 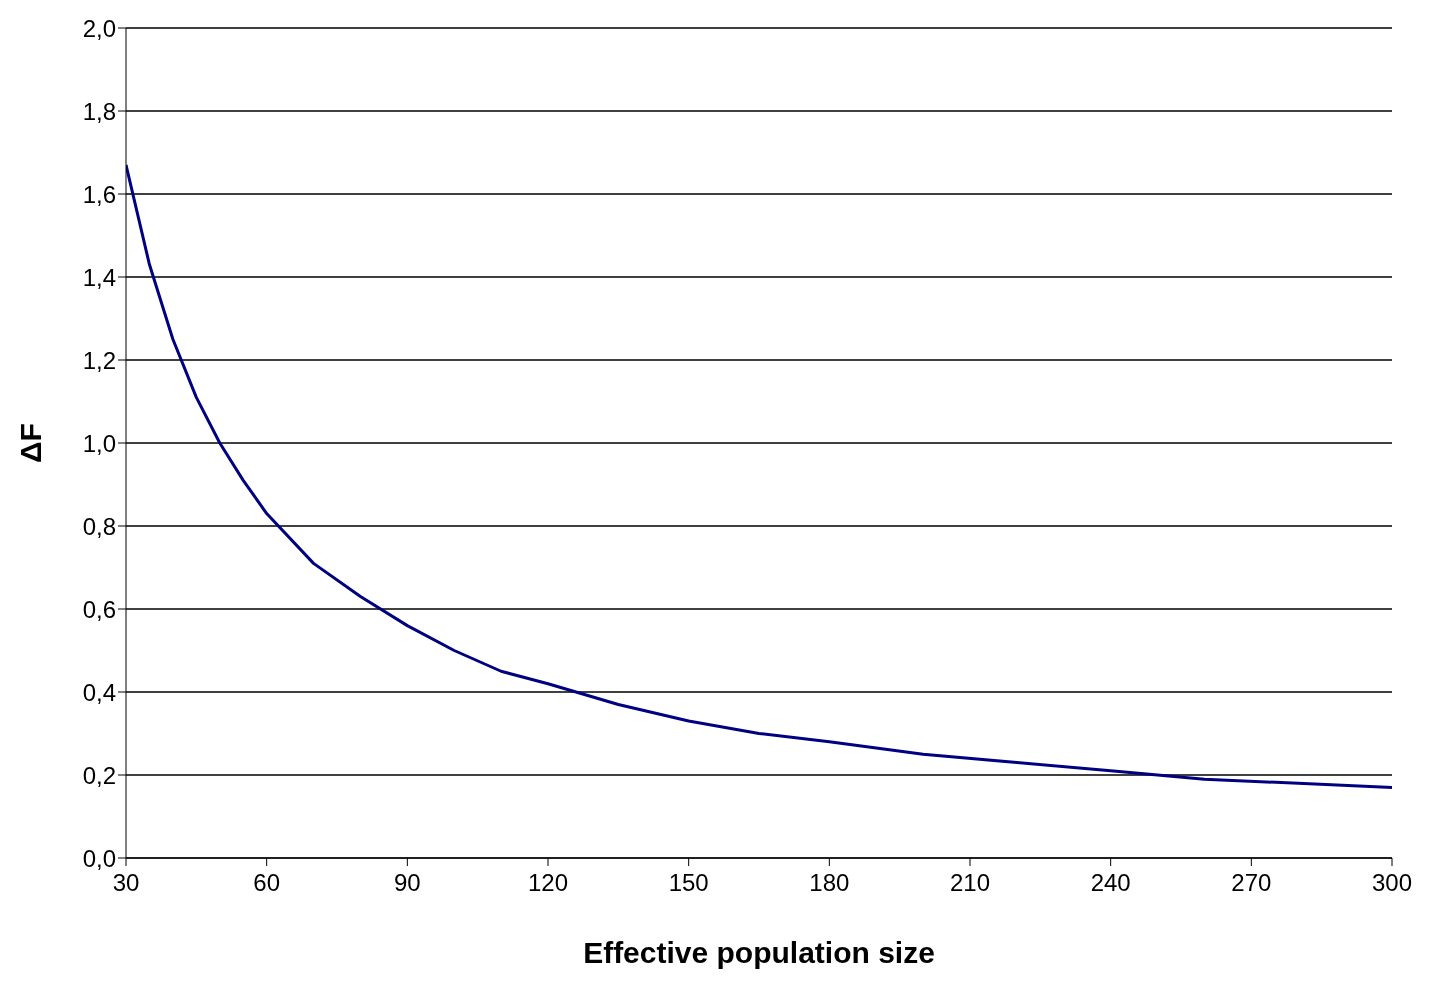 I want to click on x-tick-label: 300, so click(x=1392, y=883).